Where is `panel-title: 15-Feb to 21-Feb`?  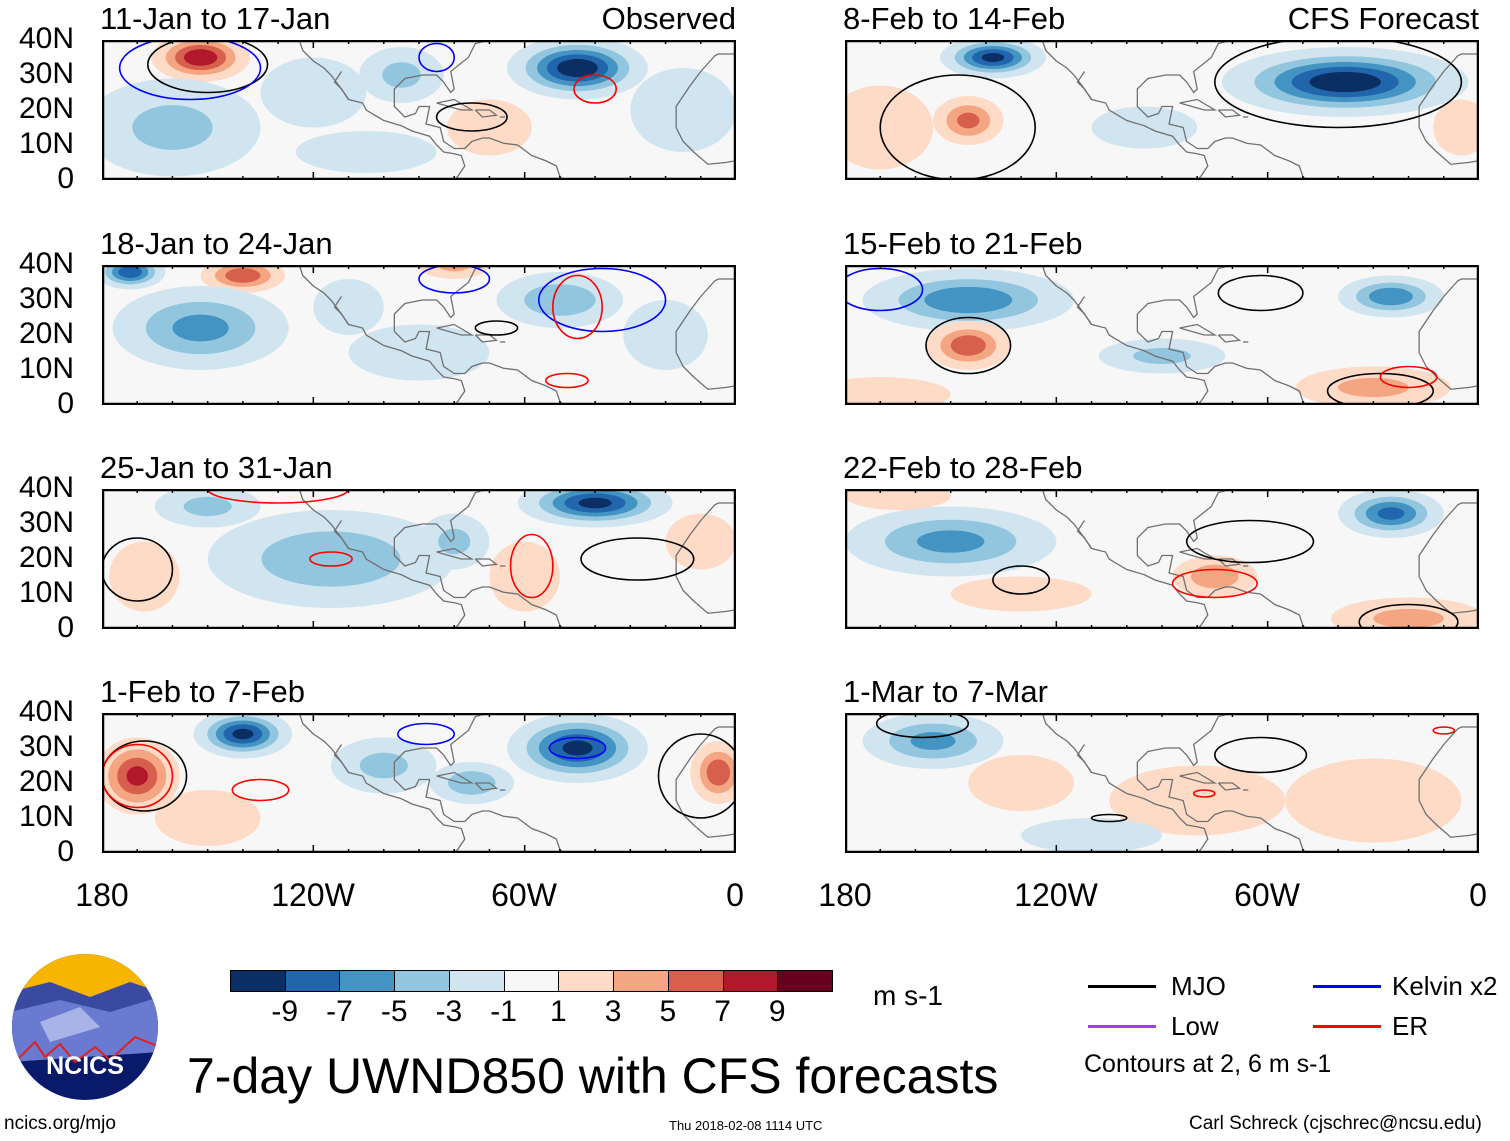 panel-title: 15-Feb to 21-Feb is located at coordinates (963, 243).